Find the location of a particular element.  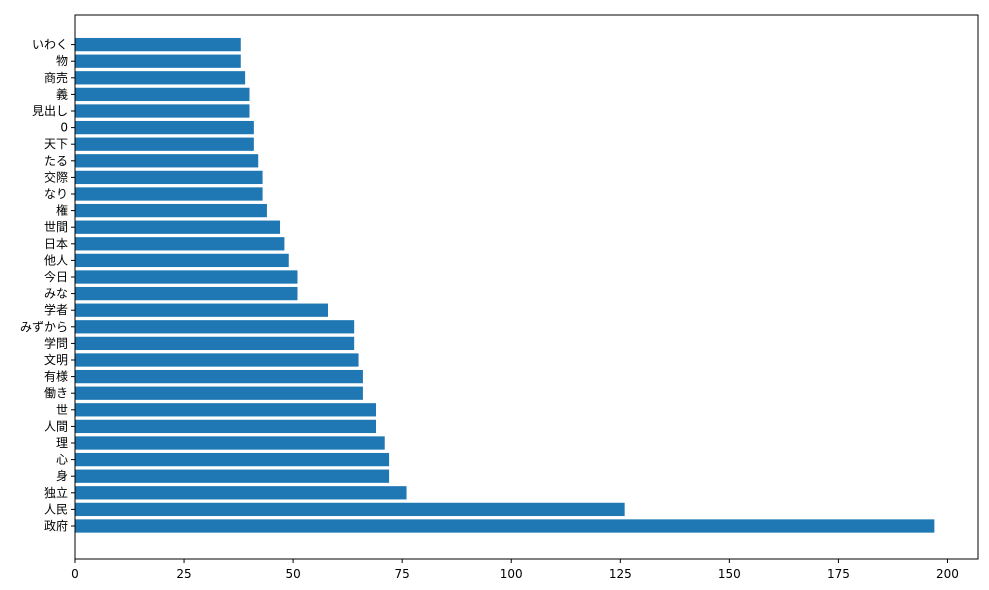

y-tick-label: なり is located at coordinates (56, 194).